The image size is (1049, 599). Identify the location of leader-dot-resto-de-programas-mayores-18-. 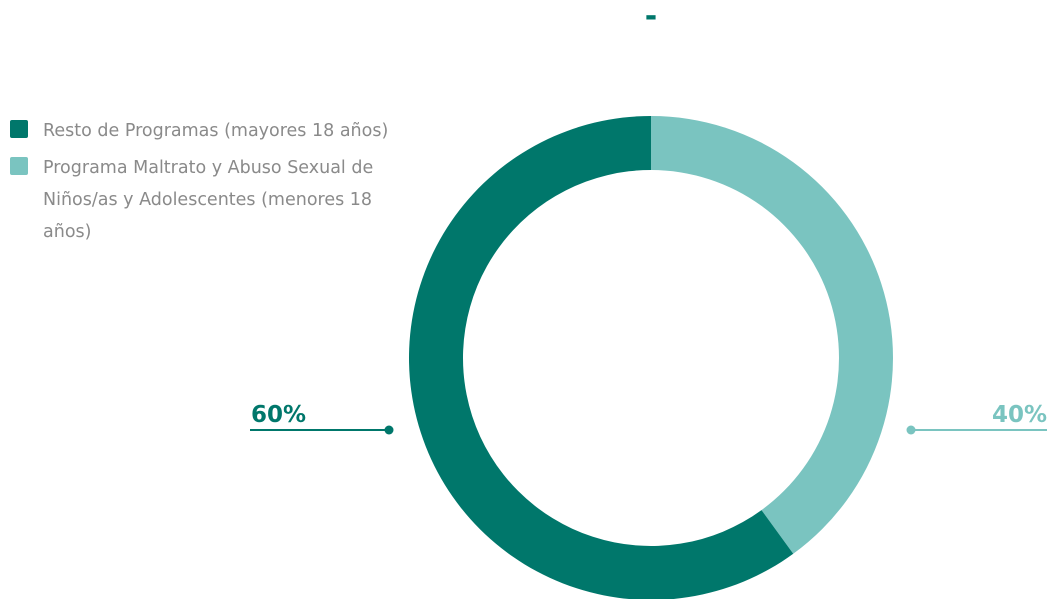
(389, 430).